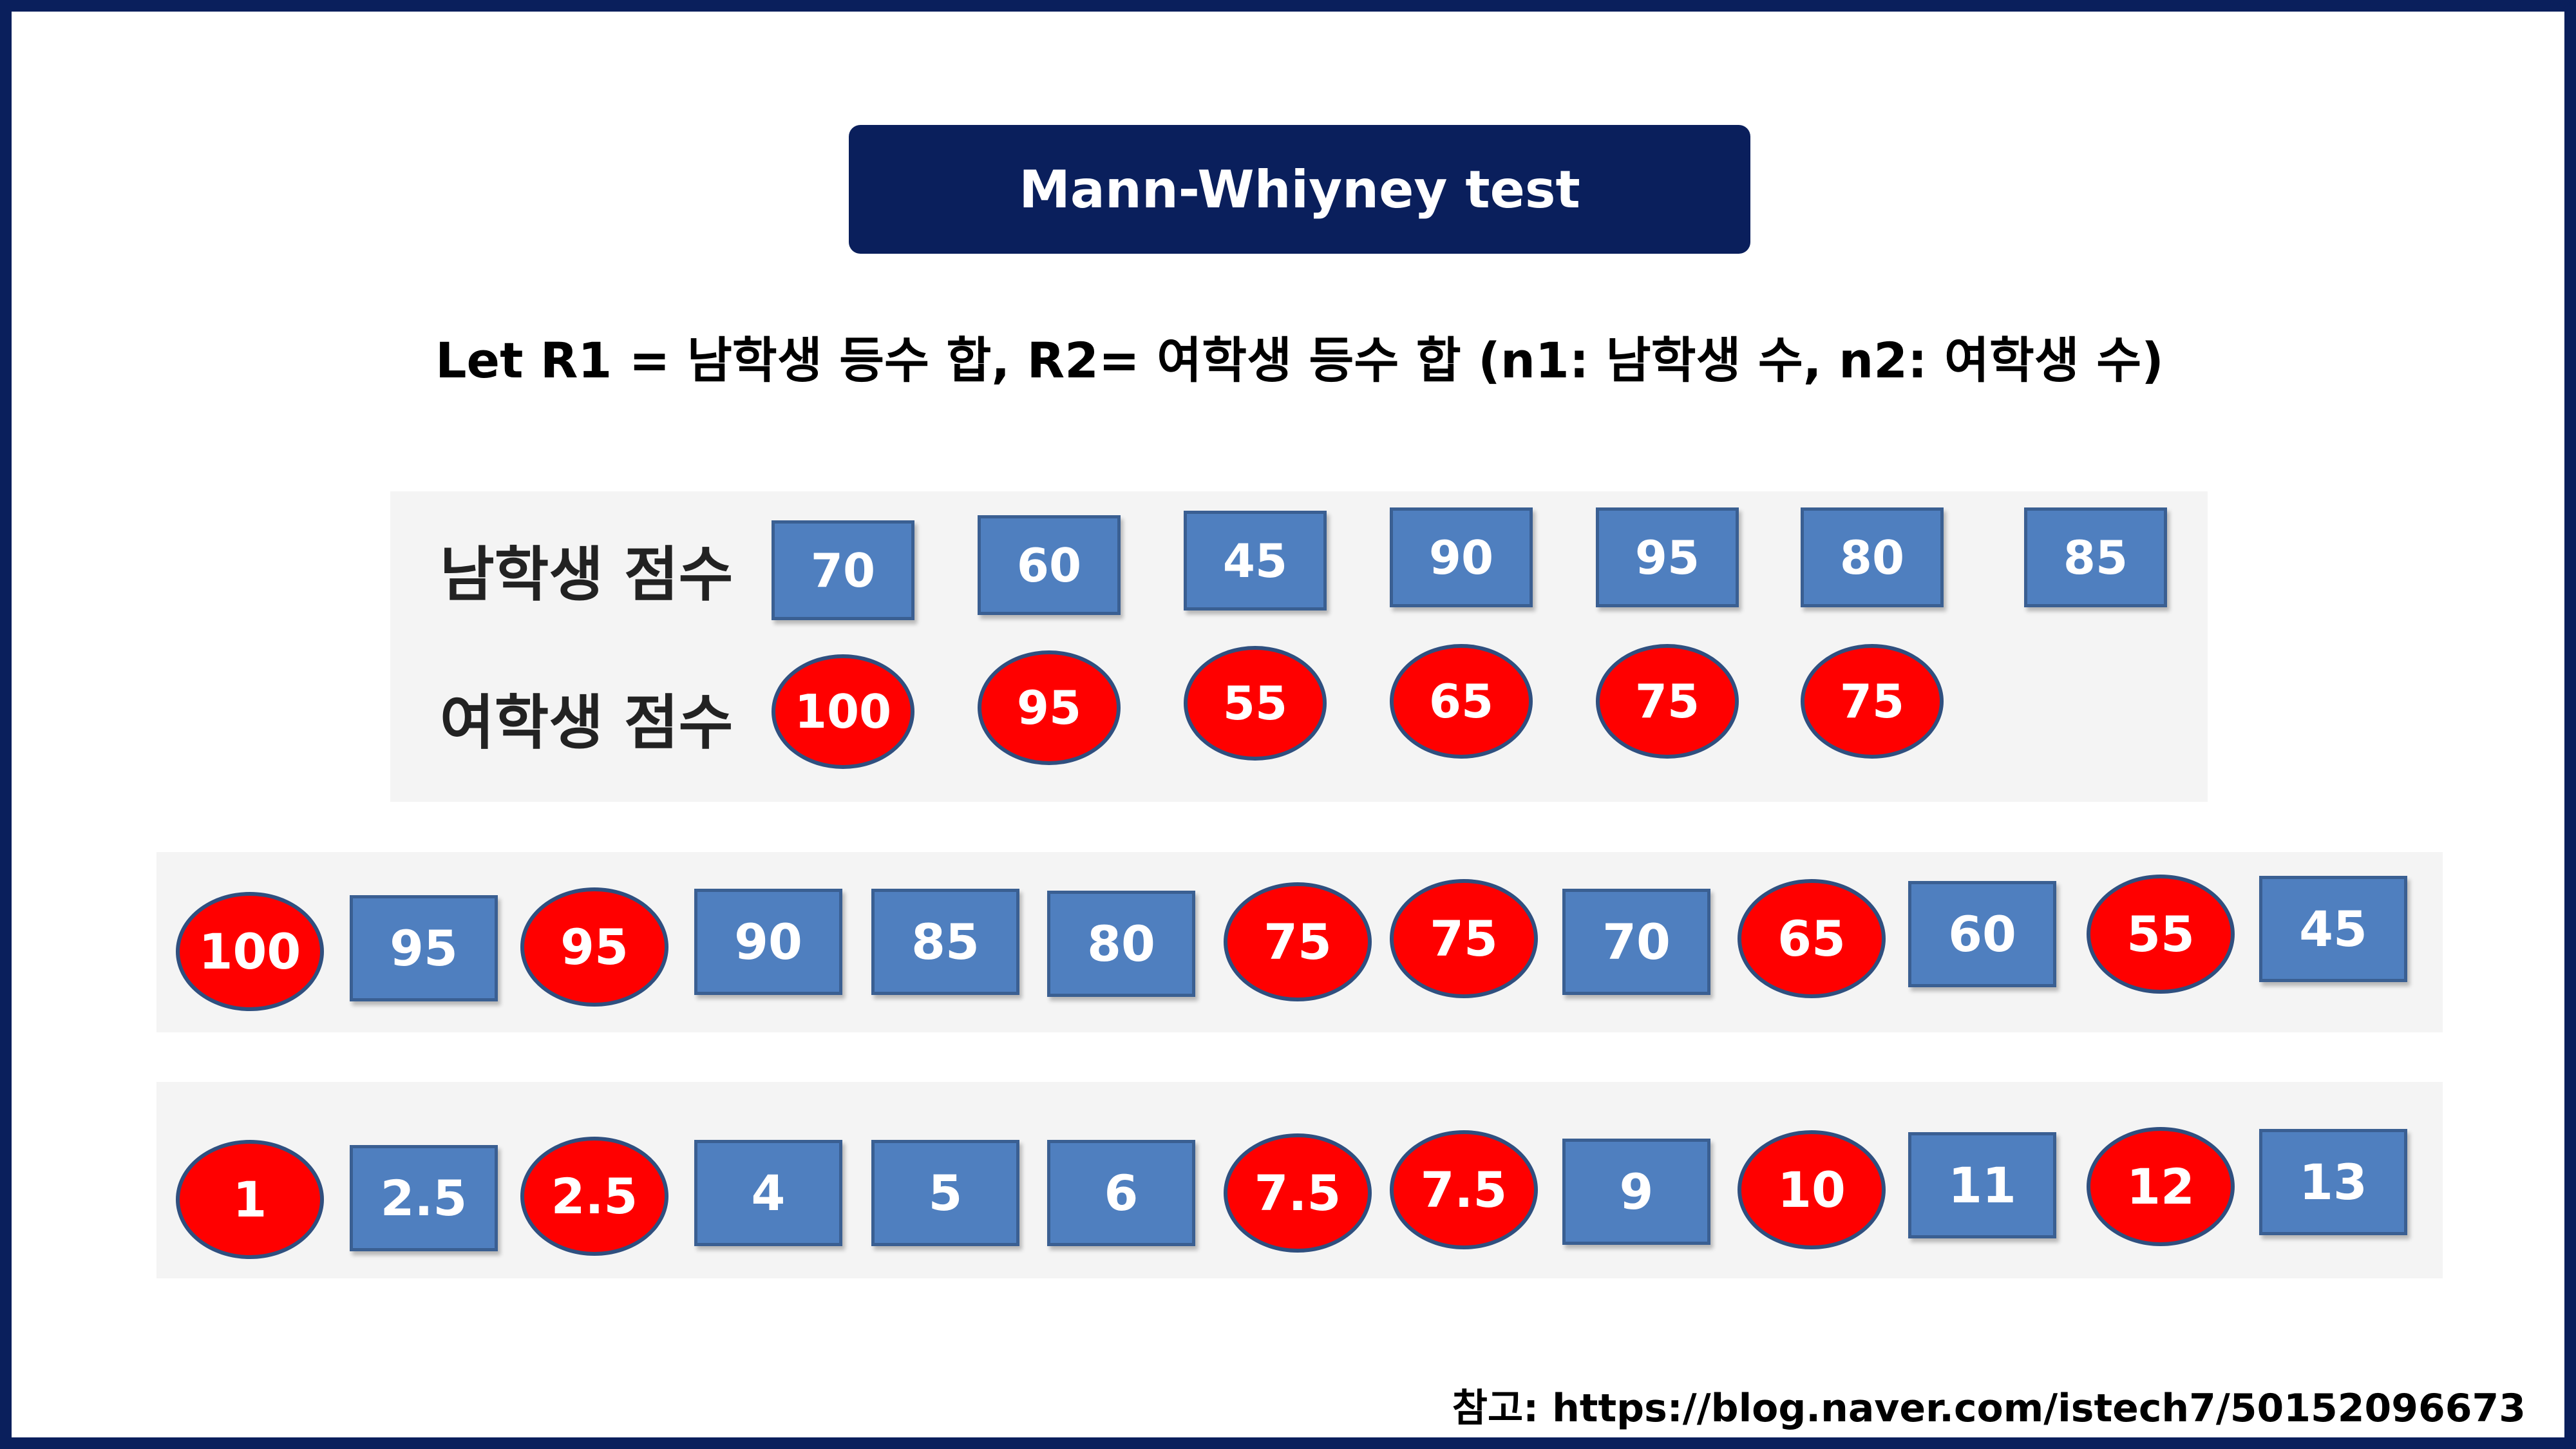  Describe the element at coordinates (1982, 934) in the screenshot. I see `sorted-male-box: 60` at that location.